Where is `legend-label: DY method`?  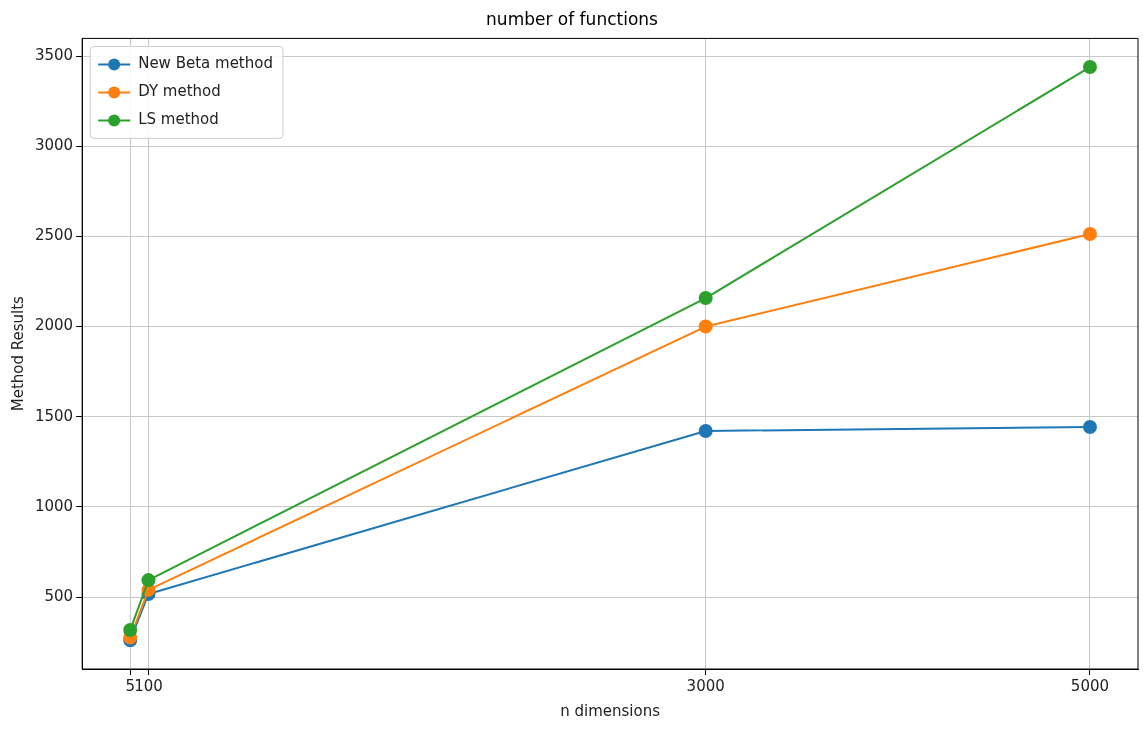 legend-label: DY method is located at coordinates (179, 91).